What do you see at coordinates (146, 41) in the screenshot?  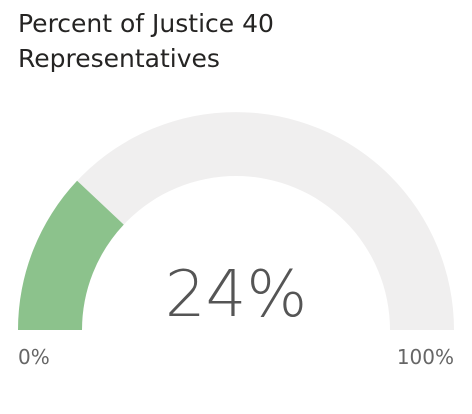 I see `chart-title: Percent of Justice 40 Representatives` at bounding box center [146, 41].